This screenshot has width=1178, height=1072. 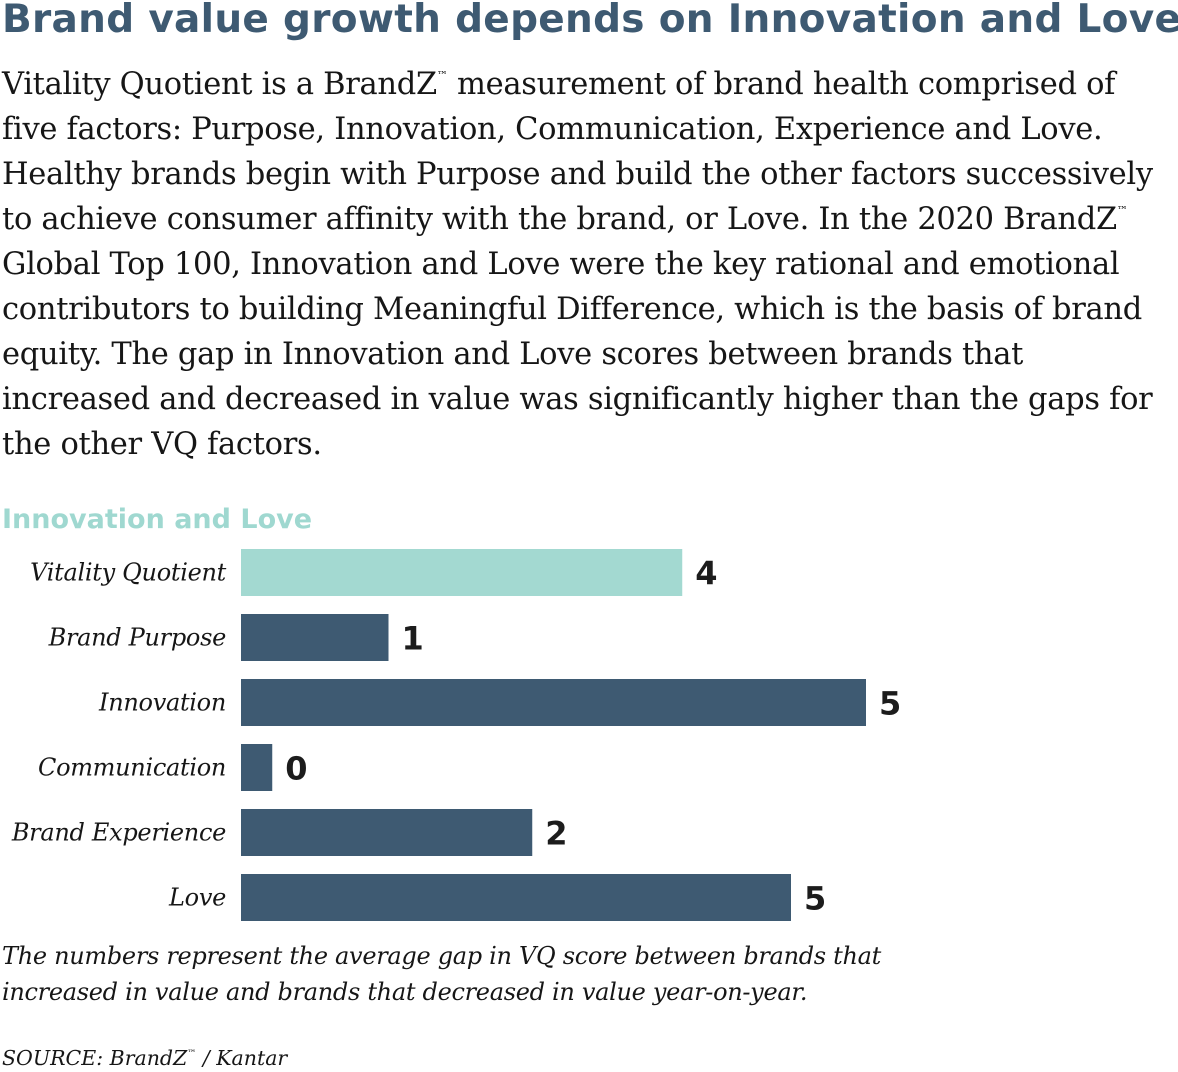 I want to click on chart-title: Innovation and Love, so click(x=157, y=519).